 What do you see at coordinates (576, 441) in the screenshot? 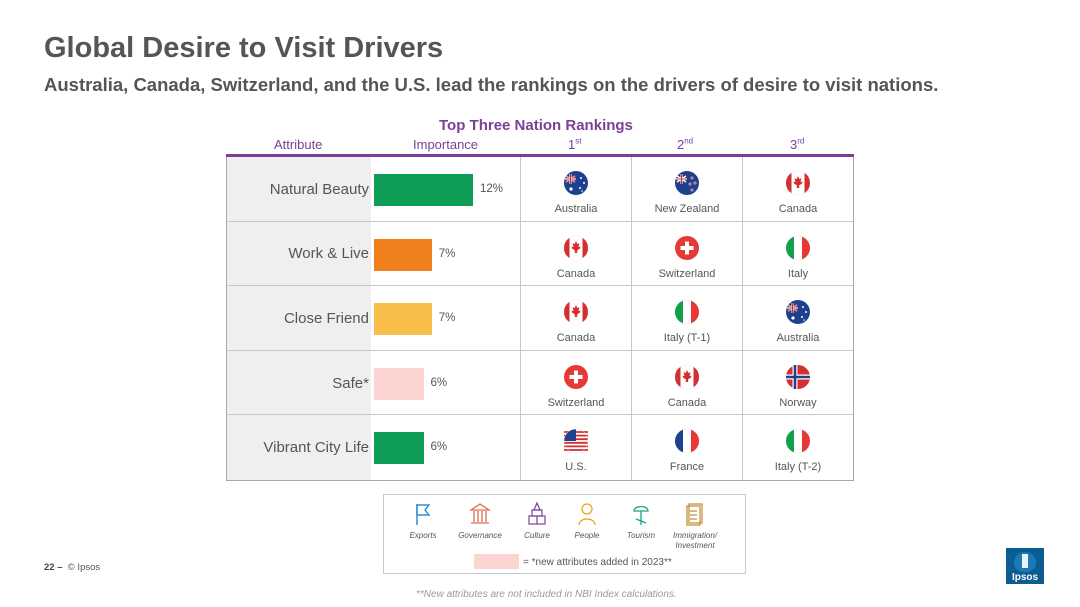
I see `usa-flag-icon` at bounding box center [576, 441].